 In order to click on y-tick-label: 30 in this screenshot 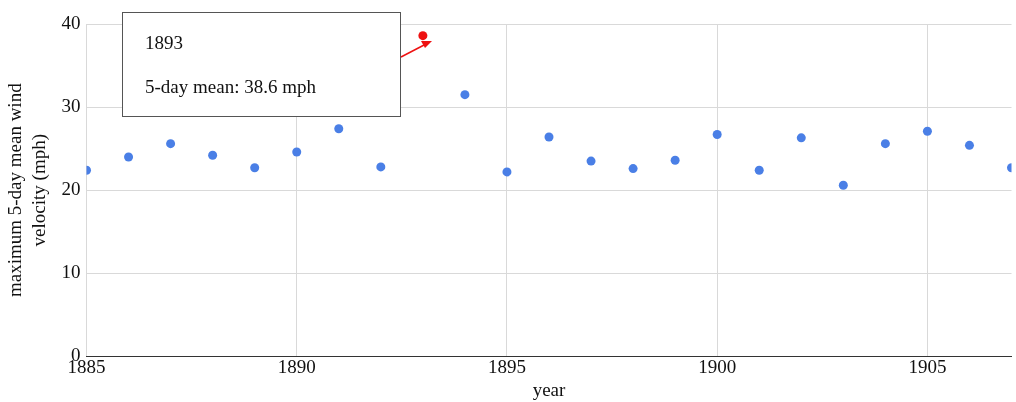, I will do `click(71, 106)`.